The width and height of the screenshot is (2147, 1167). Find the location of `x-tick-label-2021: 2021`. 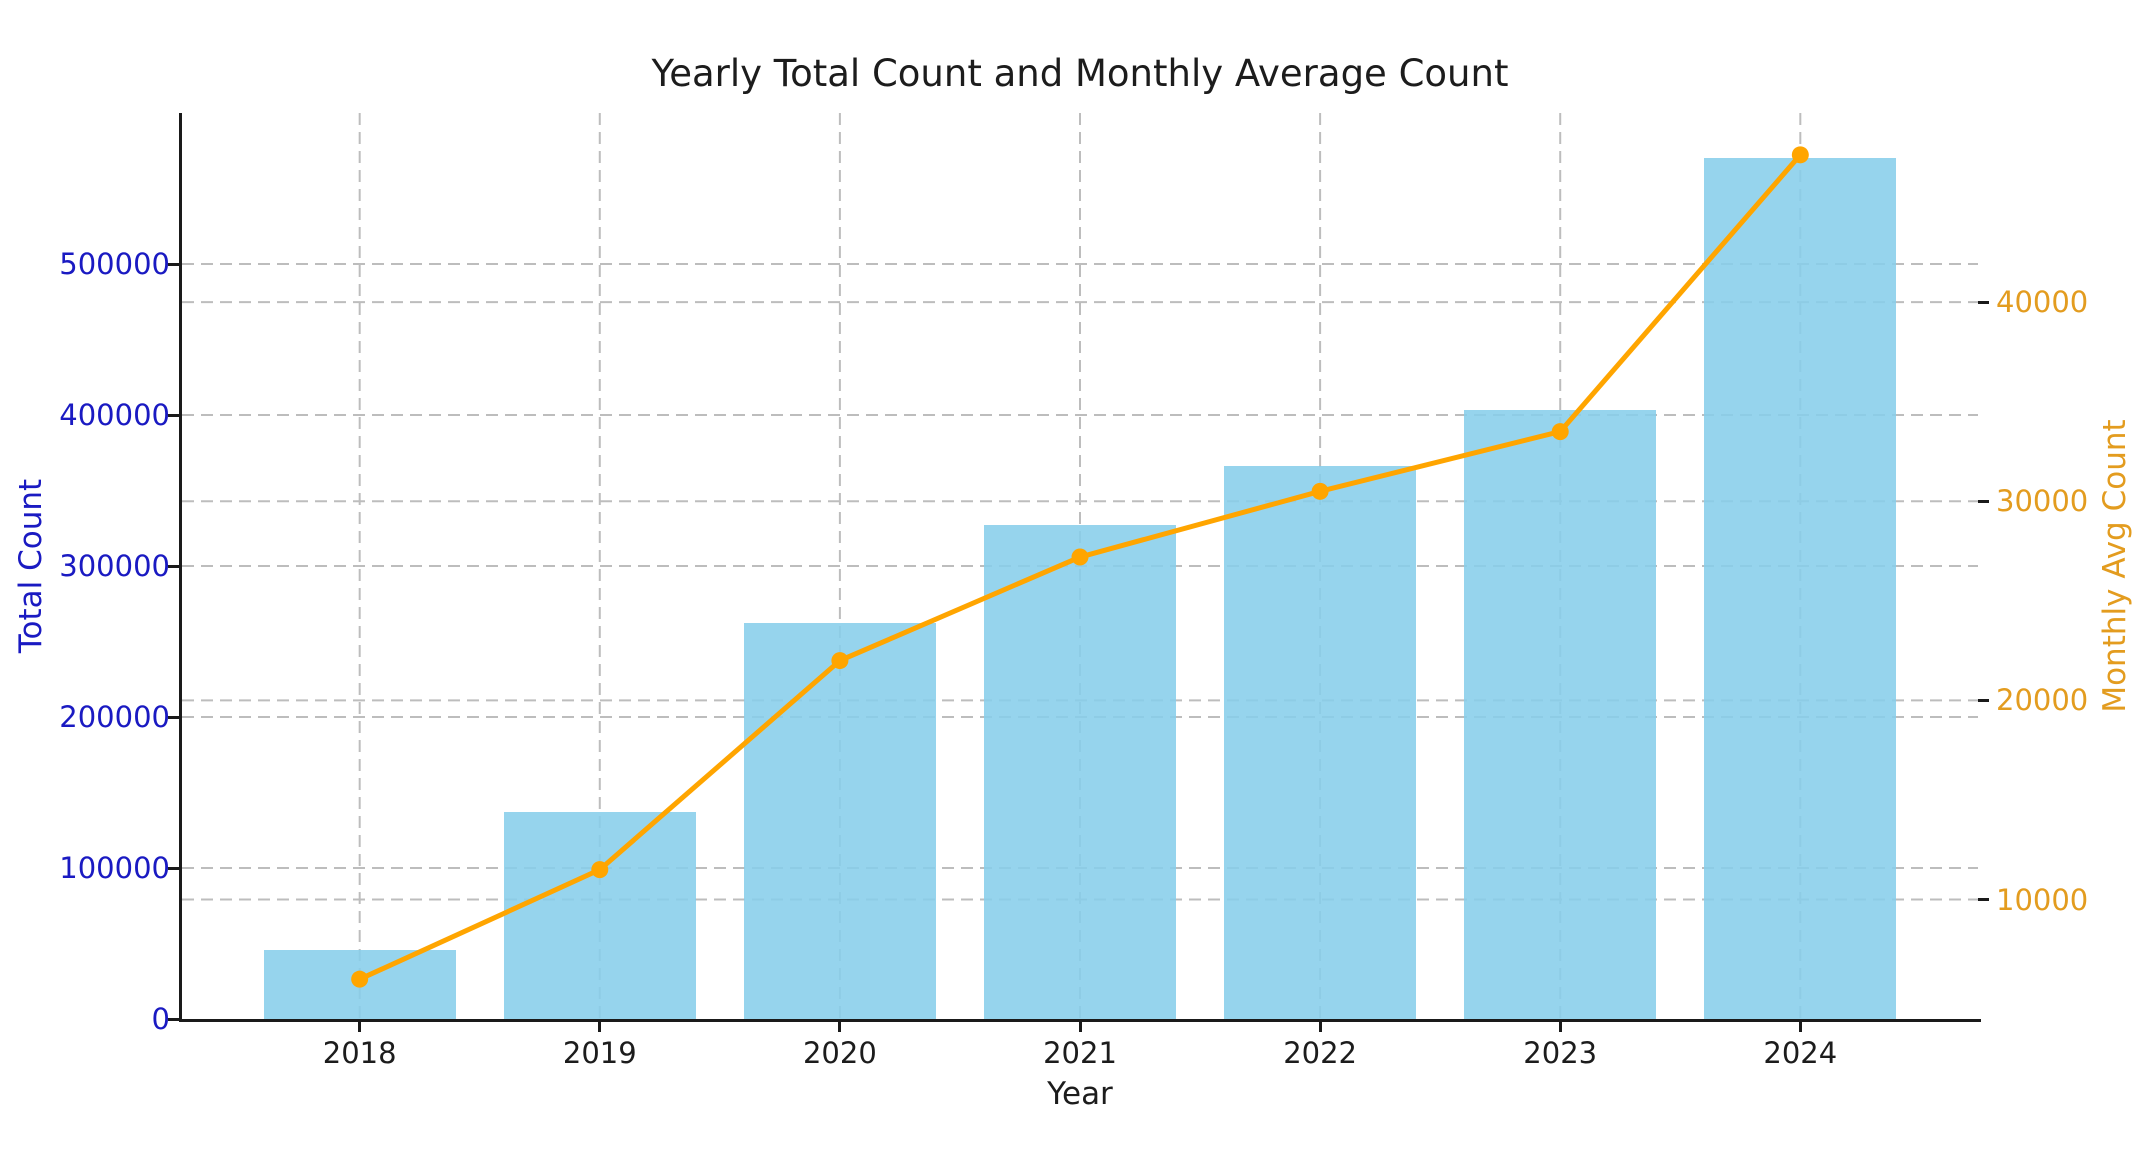

x-tick-label-2021: 2021 is located at coordinates (1080, 1053).